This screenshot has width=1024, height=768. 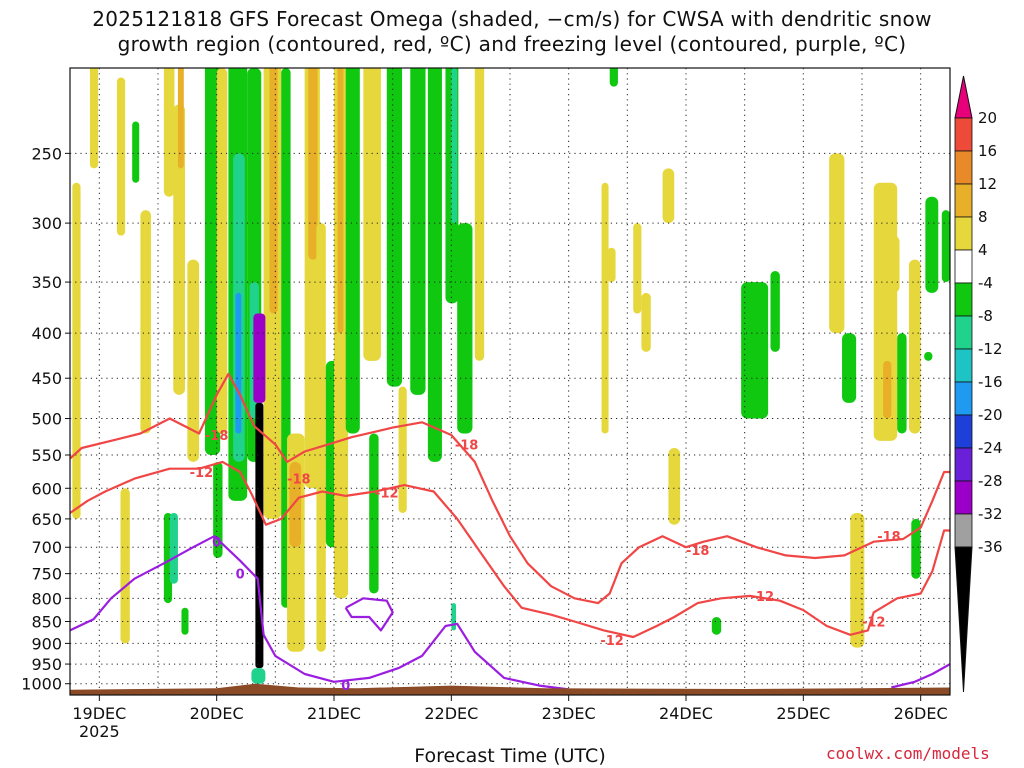 I want to click on colorbar-label: -28, so click(x=990, y=481).